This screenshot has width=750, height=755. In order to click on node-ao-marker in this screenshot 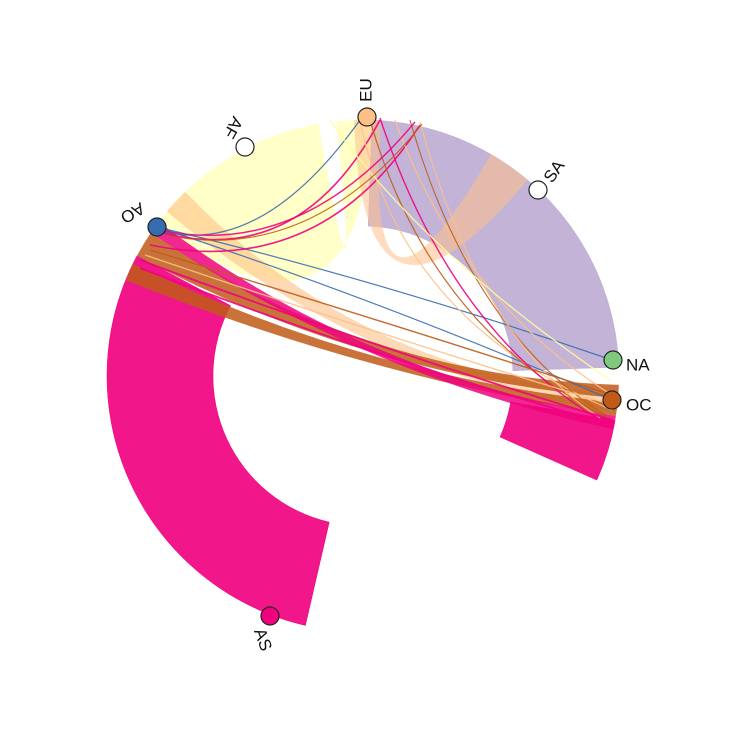, I will do `click(157, 227)`.